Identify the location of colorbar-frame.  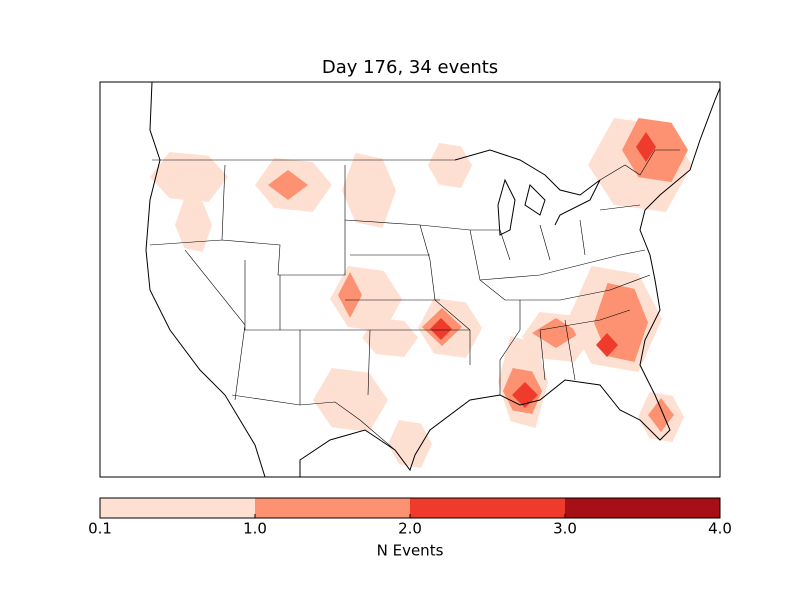
(410, 508).